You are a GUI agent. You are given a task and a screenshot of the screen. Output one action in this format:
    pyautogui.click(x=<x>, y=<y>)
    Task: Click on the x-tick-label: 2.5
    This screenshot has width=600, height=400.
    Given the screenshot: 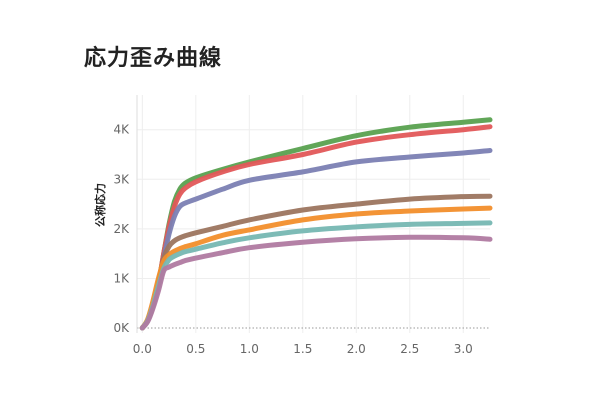 What is the action you would take?
    pyautogui.click(x=409, y=349)
    